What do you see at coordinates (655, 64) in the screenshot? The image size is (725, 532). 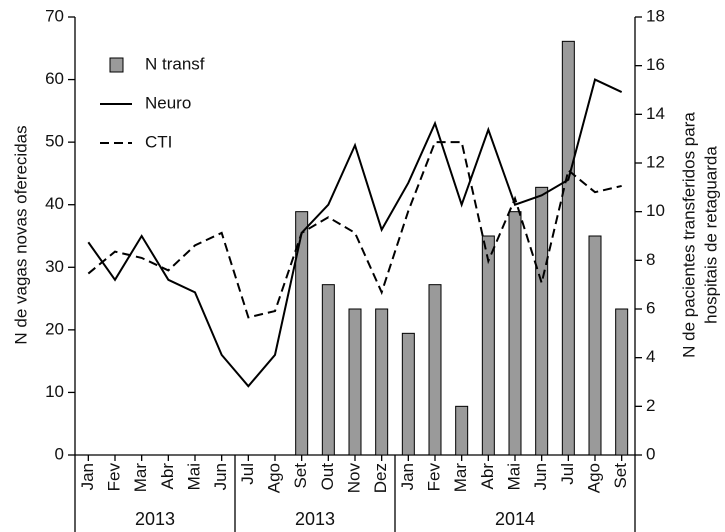 I see `y2-tick-label: 16` at bounding box center [655, 64].